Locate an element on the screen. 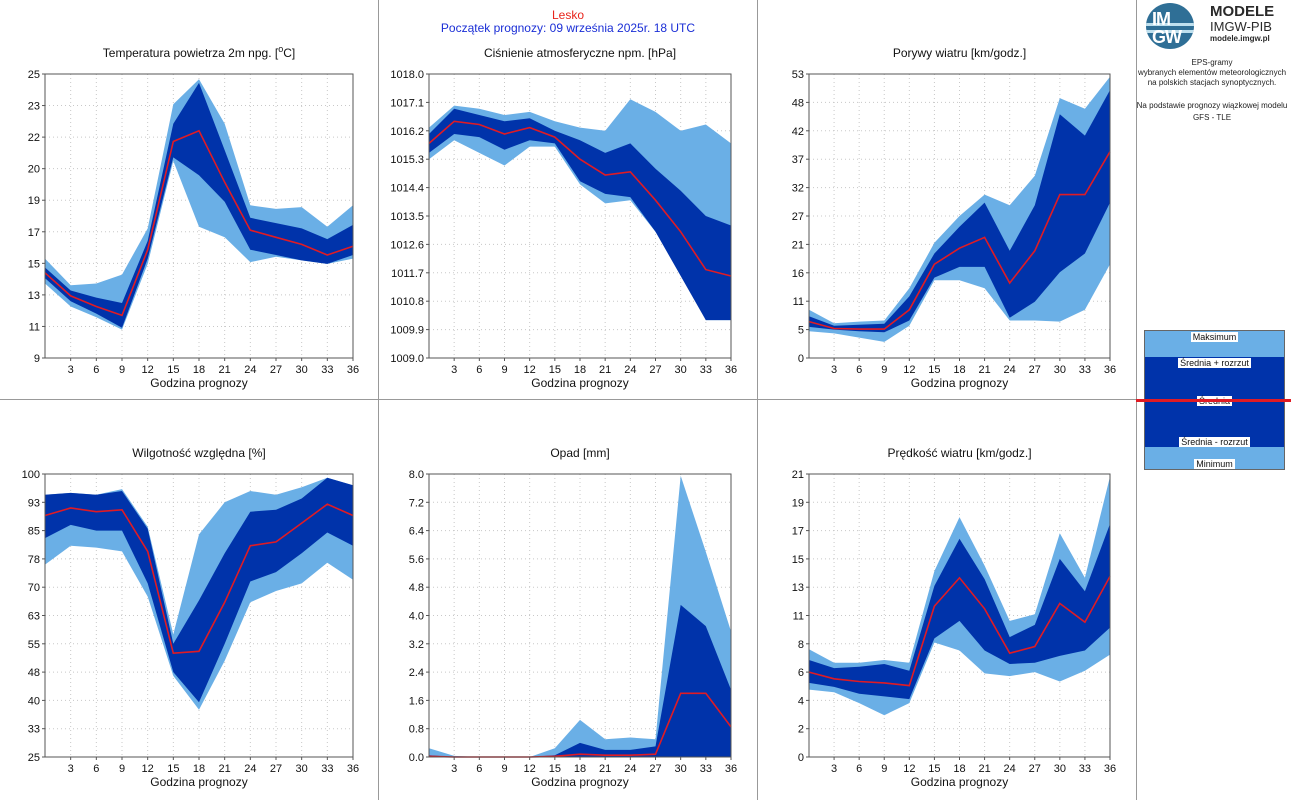 The width and height of the screenshot is (1291, 800). legend-min-label: Minimum is located at coordinates (1214, 464).